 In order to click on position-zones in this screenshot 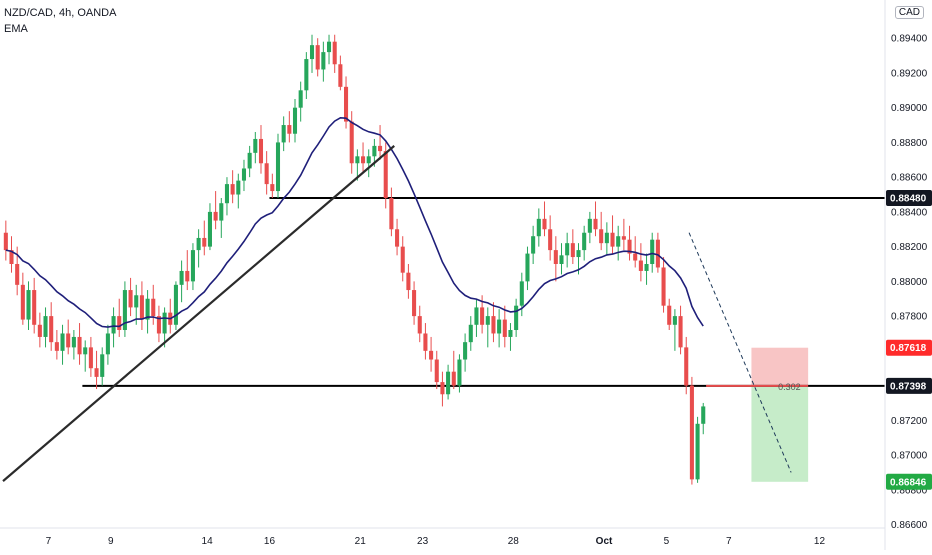, I will do `click(780, 414)`.